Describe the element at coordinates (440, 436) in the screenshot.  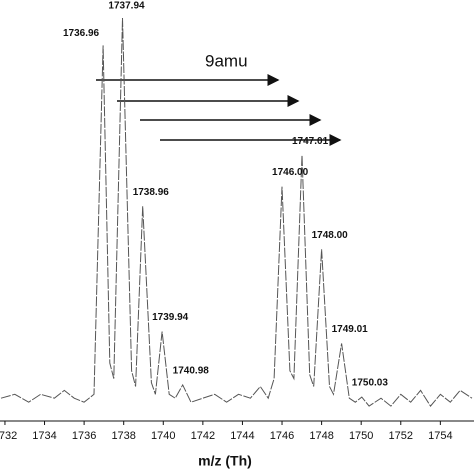
I see `x-tick-label: 1754` at that location.